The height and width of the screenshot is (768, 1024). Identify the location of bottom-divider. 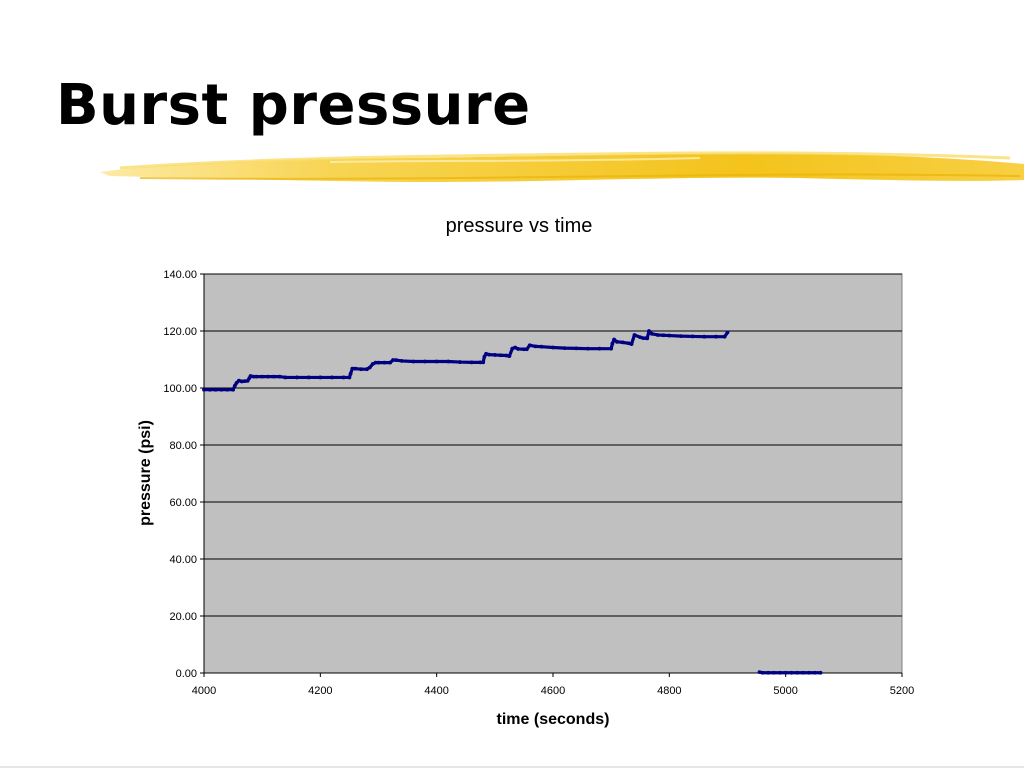
(512, 767).